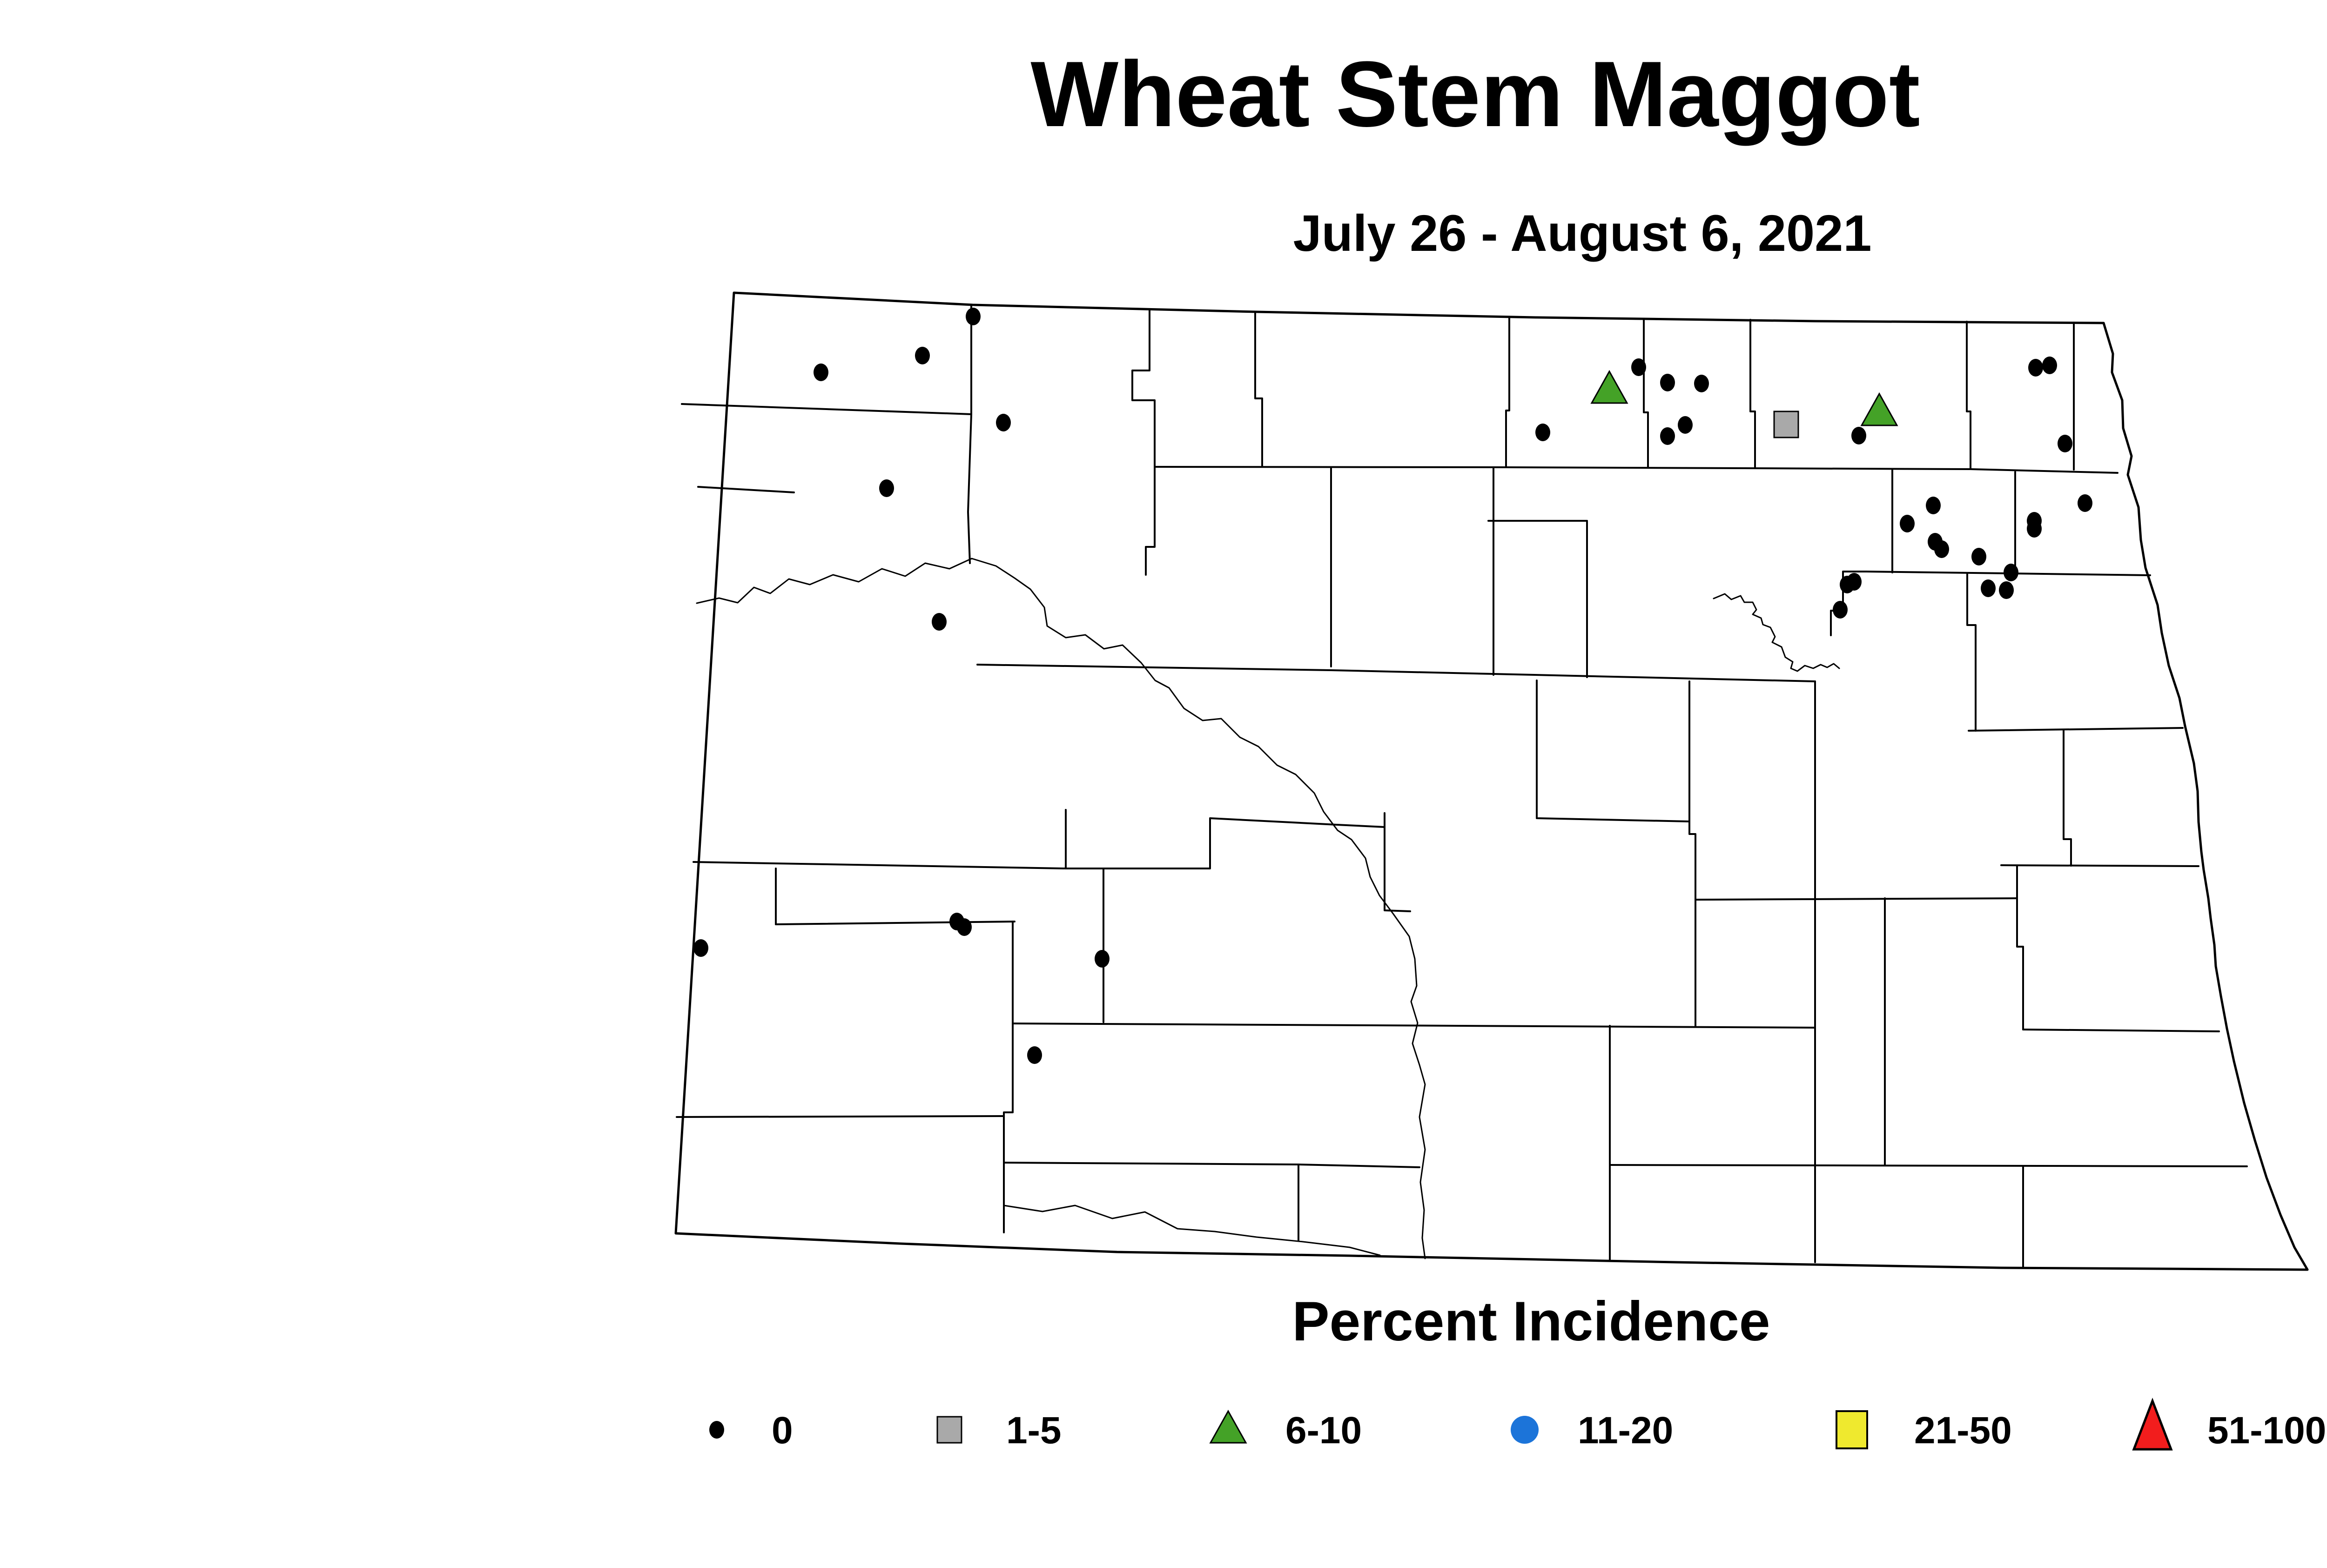 Image resolution: width=2327 pixels, height=1568 pixels. Describe the element at coordinates (949, 1430) in the screenshot. I see `legend-symbol-square-icon` at that location.